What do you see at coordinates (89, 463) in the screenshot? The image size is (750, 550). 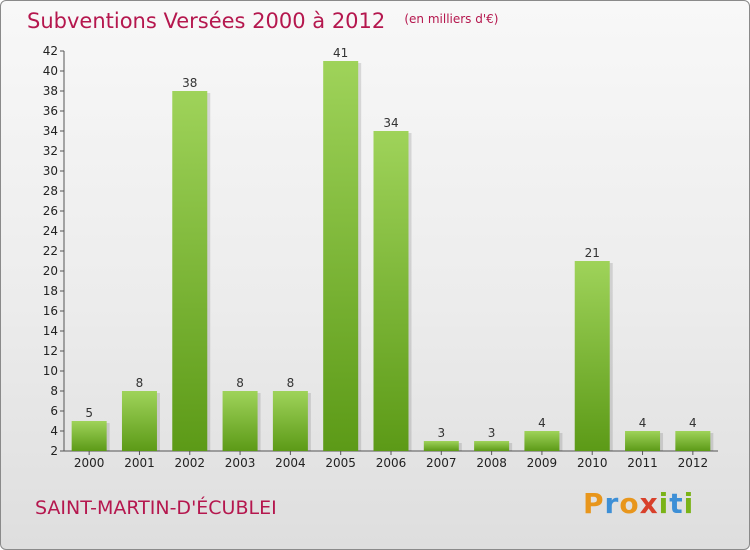 I see `x-tick-label: 2000` at bounding box center [89, 463].